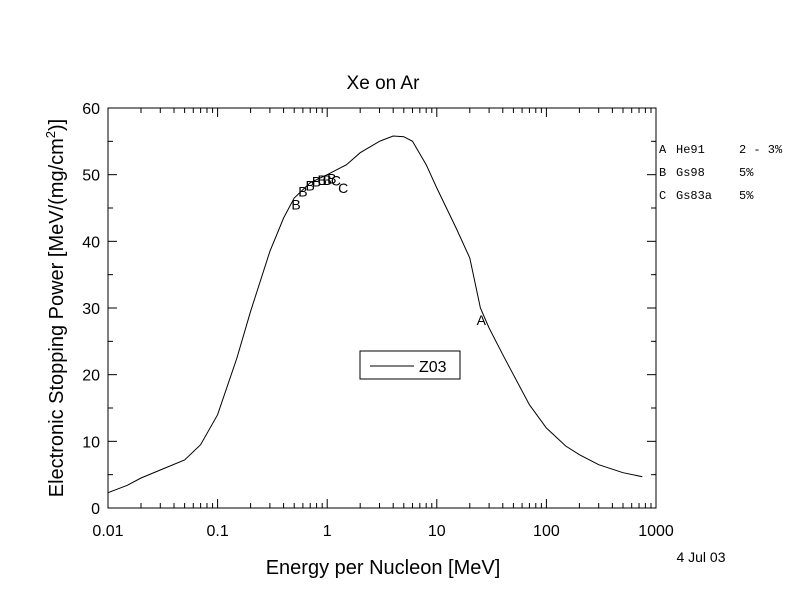 The height and width of the screenshot is (600, 800). Describe the element at coordinates (384, 83) in the screenshot. I see `chart-title: Xe on Ar` at that location.